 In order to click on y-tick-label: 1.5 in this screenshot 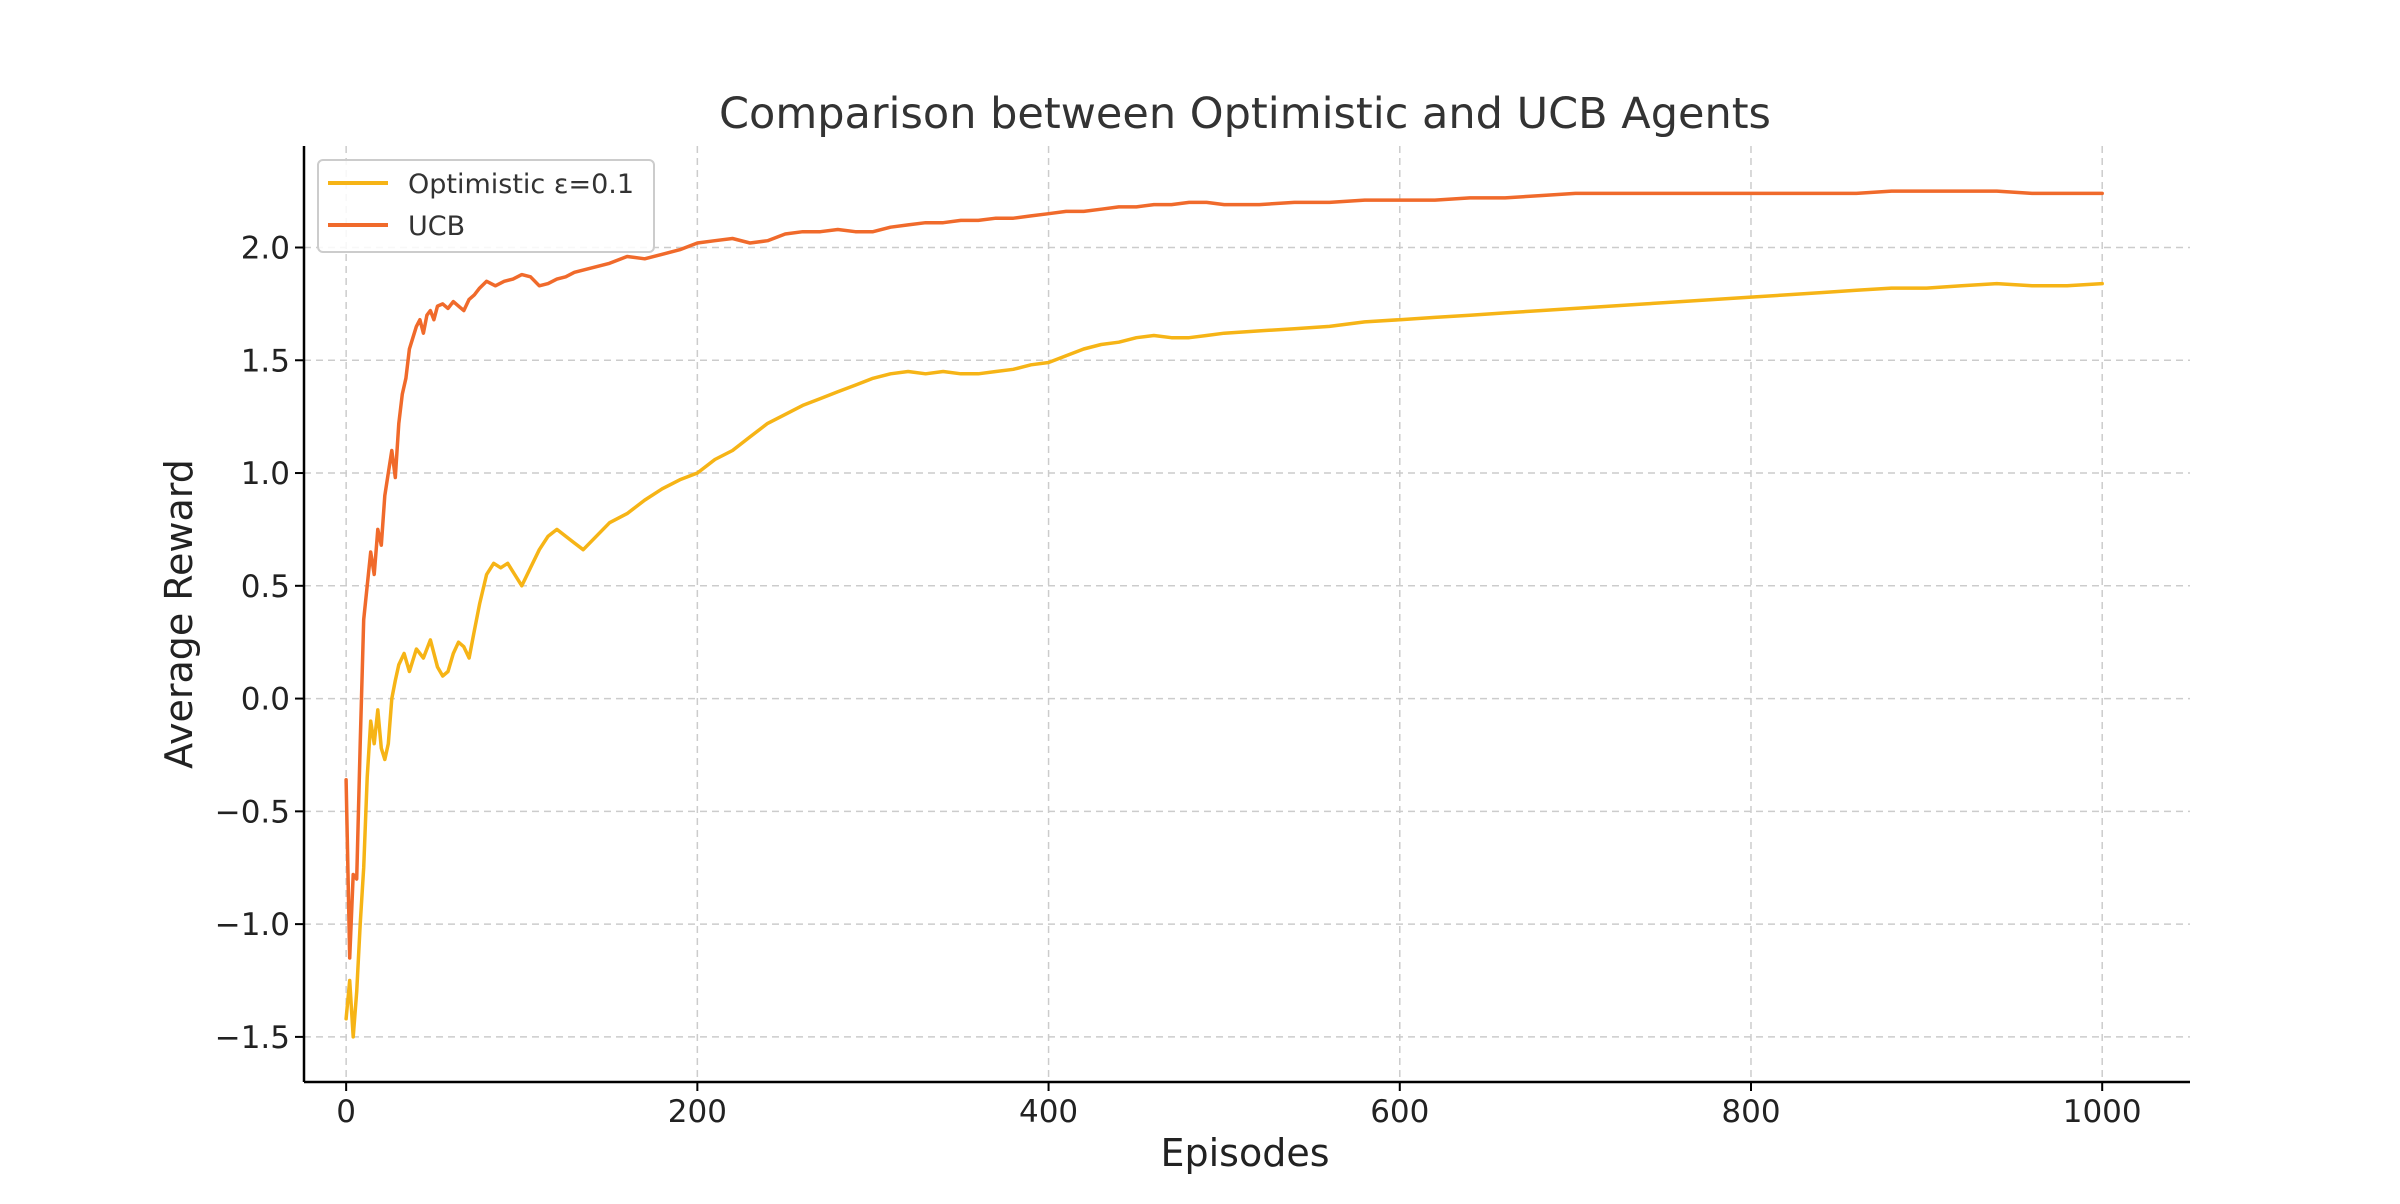, I will do `click(265, 361)`.